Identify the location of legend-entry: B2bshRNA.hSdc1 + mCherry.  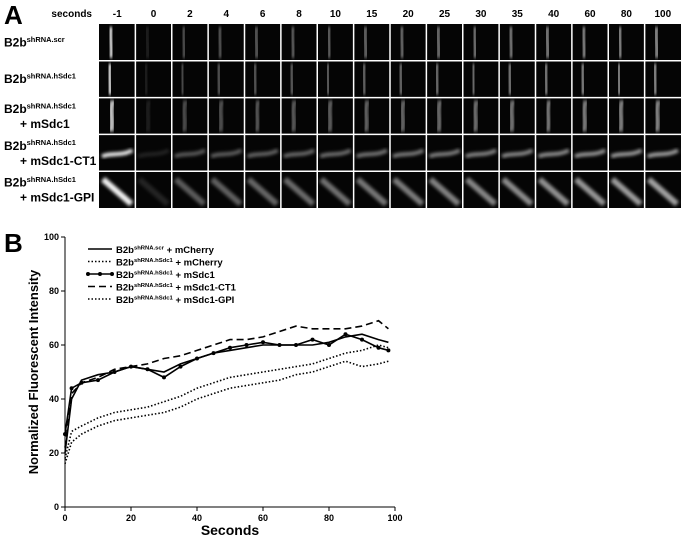
(169, 263).